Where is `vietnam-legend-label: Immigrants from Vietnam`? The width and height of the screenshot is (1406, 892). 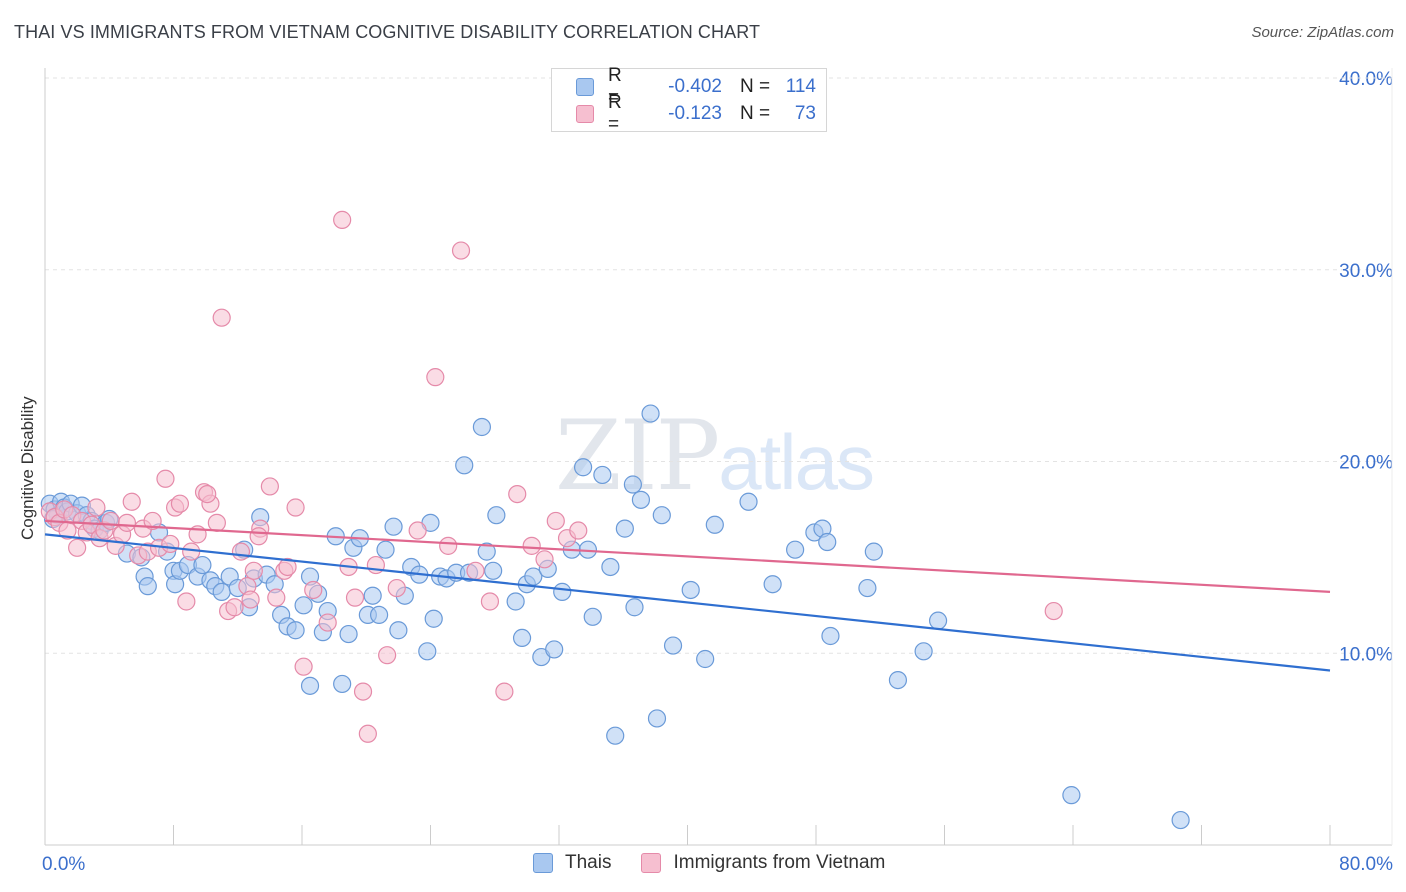
vietnam-legend-label: Immigrants from Vietnam is located at coordinates (779, 862).